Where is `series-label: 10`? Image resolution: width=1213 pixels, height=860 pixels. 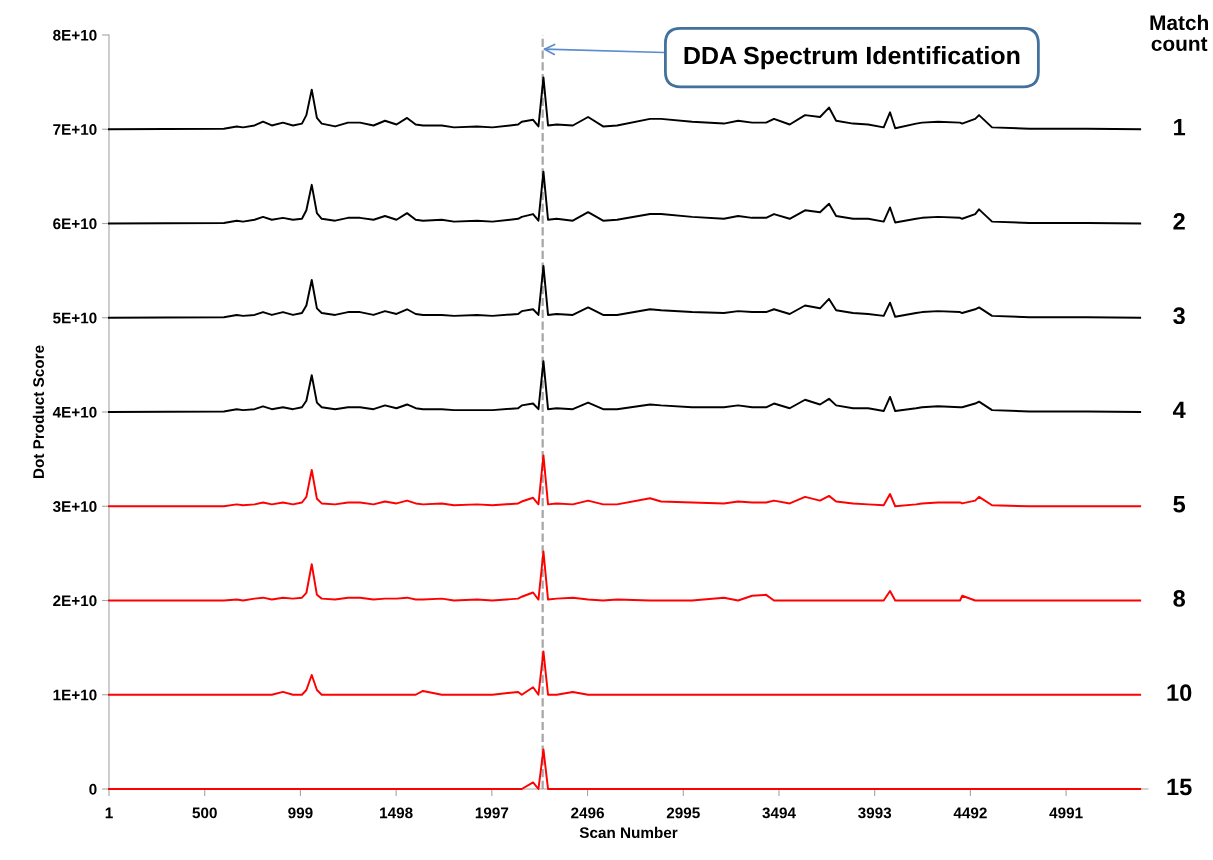
series-label: 10 is located at coordinates (1179, 693).